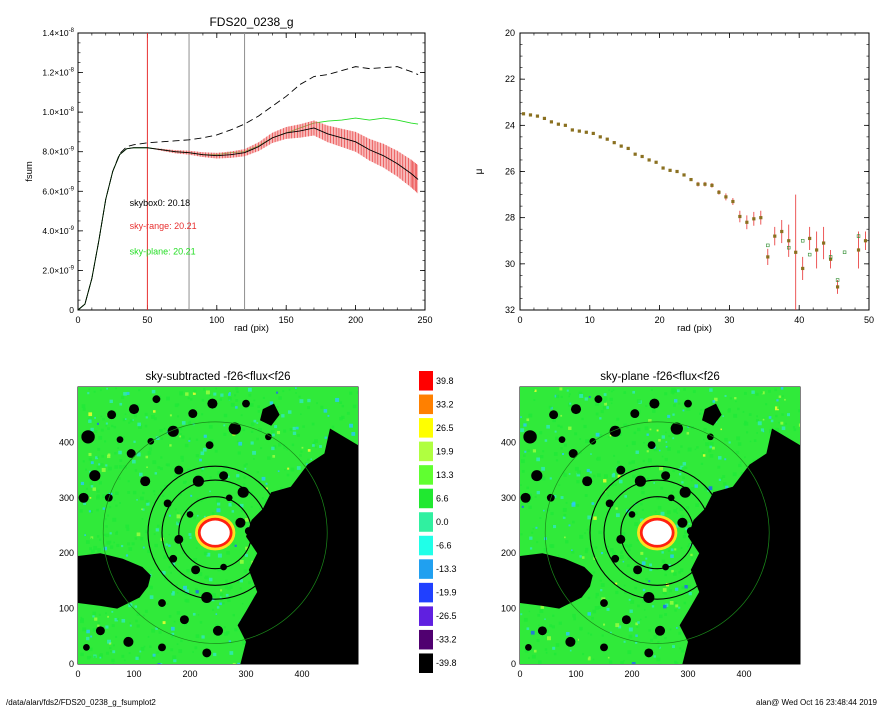 The image size is (885, 708). Describe the element at coordinates (446, 663) in the screenshot. I see `colorbar-label: -39.8` at that location.